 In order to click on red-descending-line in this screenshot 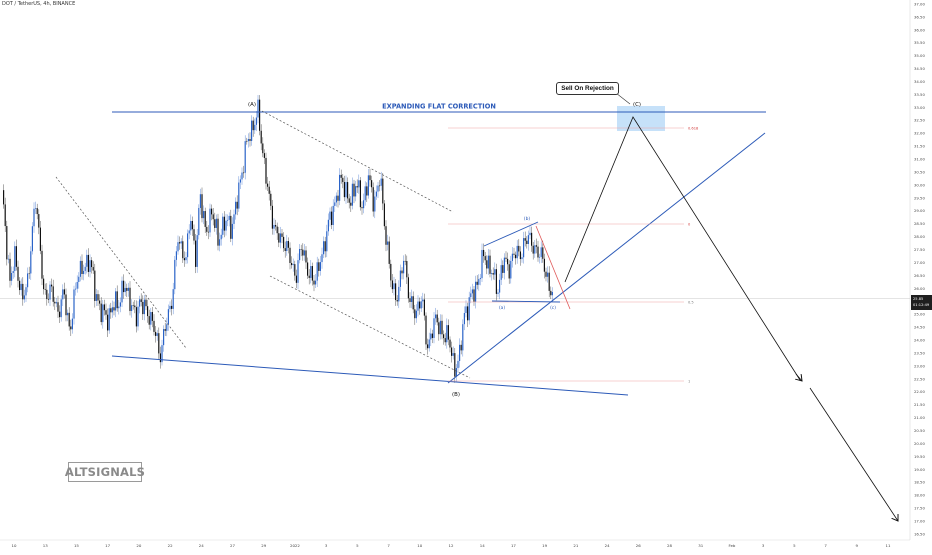, I will do `click(553, 267)`.